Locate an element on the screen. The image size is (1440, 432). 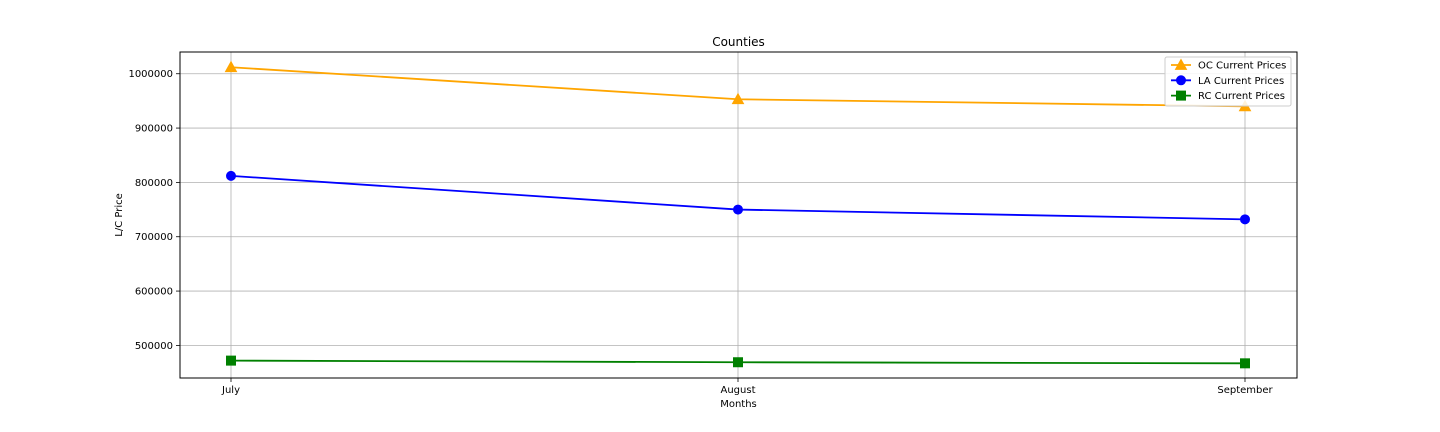
y-tick-label: 800000 is located at coordinates (154, 183).